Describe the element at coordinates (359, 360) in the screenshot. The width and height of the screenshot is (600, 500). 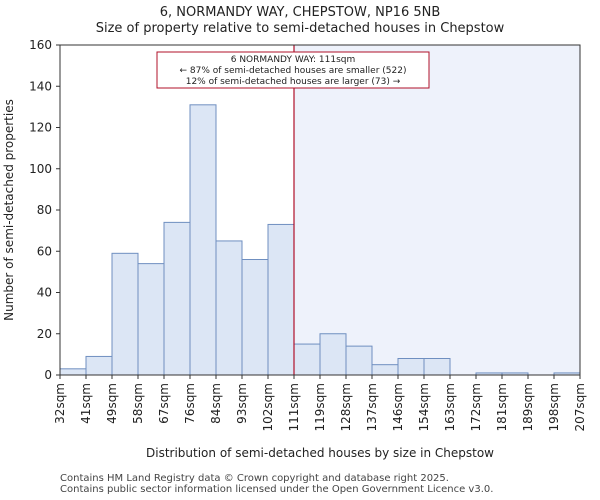
I see `bar-128sqm` at that location.